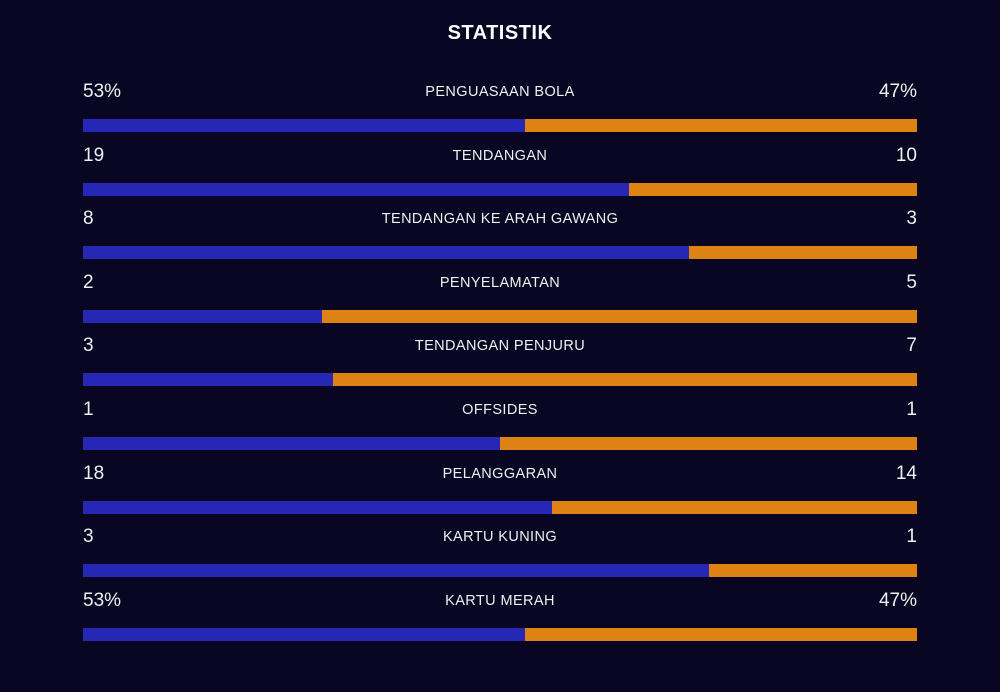 The height and width of the screenshot is (692, 1000). I want to click on away-value: 14, so click(906, 473).